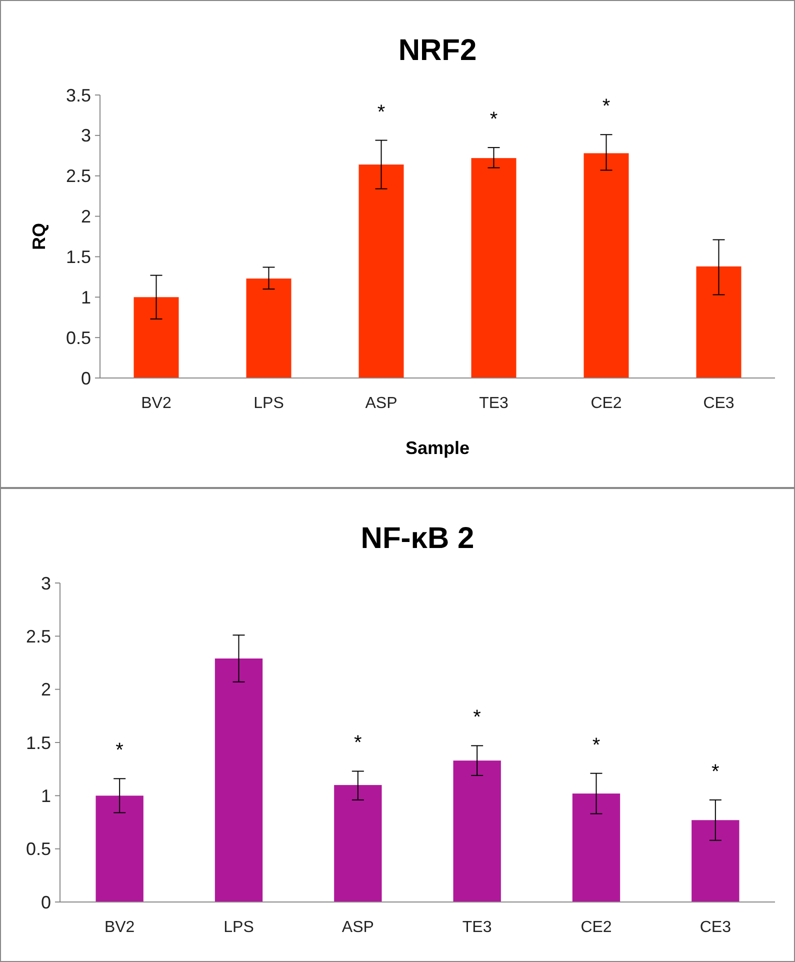  What do you see at coordinates (39, 236) in the screenshot?
I see `y-axis-title: RQ` at bounding box center [39, 236].